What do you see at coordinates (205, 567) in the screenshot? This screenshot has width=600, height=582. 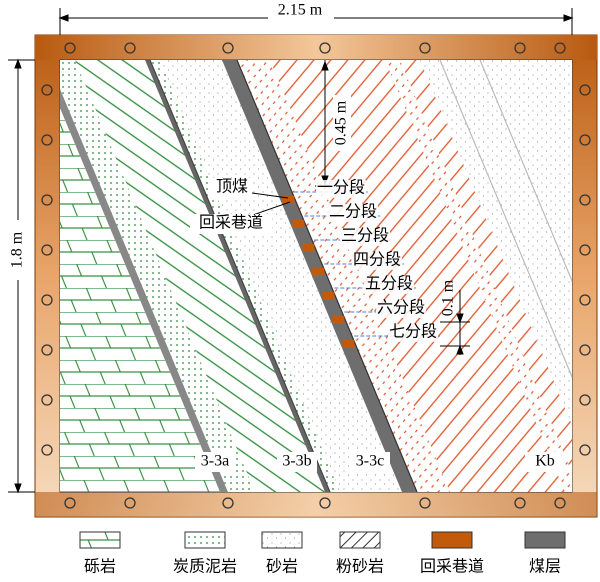 I see `legend-label: 炭质泥岩` at bounding box center [205, 567].